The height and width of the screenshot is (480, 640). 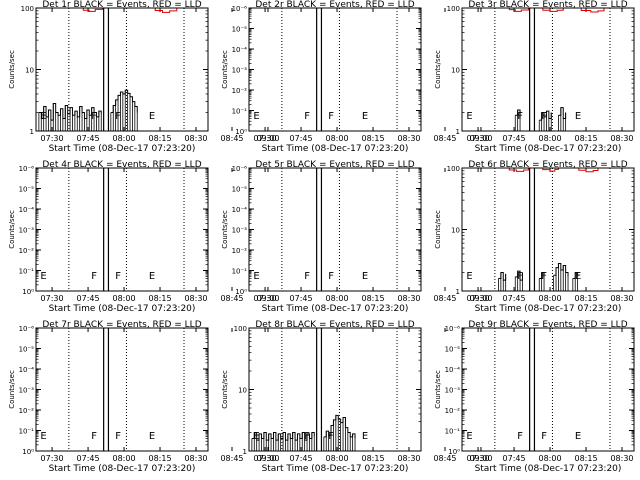 I want to click on panel-title: Det 9r BLACK = Events, RED = LLD, so click(x=547, y=325).